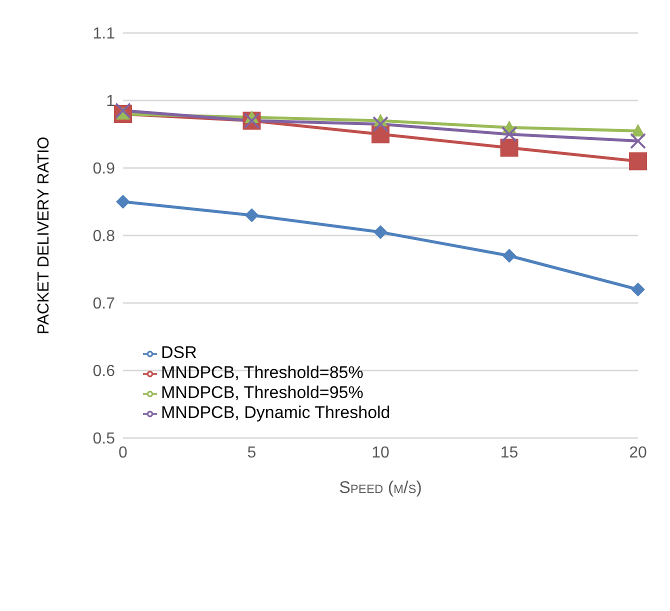  Describe the element at coordinates (275, 412) in the screenshot. I see `legend-label: MNDPCB, Dynamic Threshold` at that location.